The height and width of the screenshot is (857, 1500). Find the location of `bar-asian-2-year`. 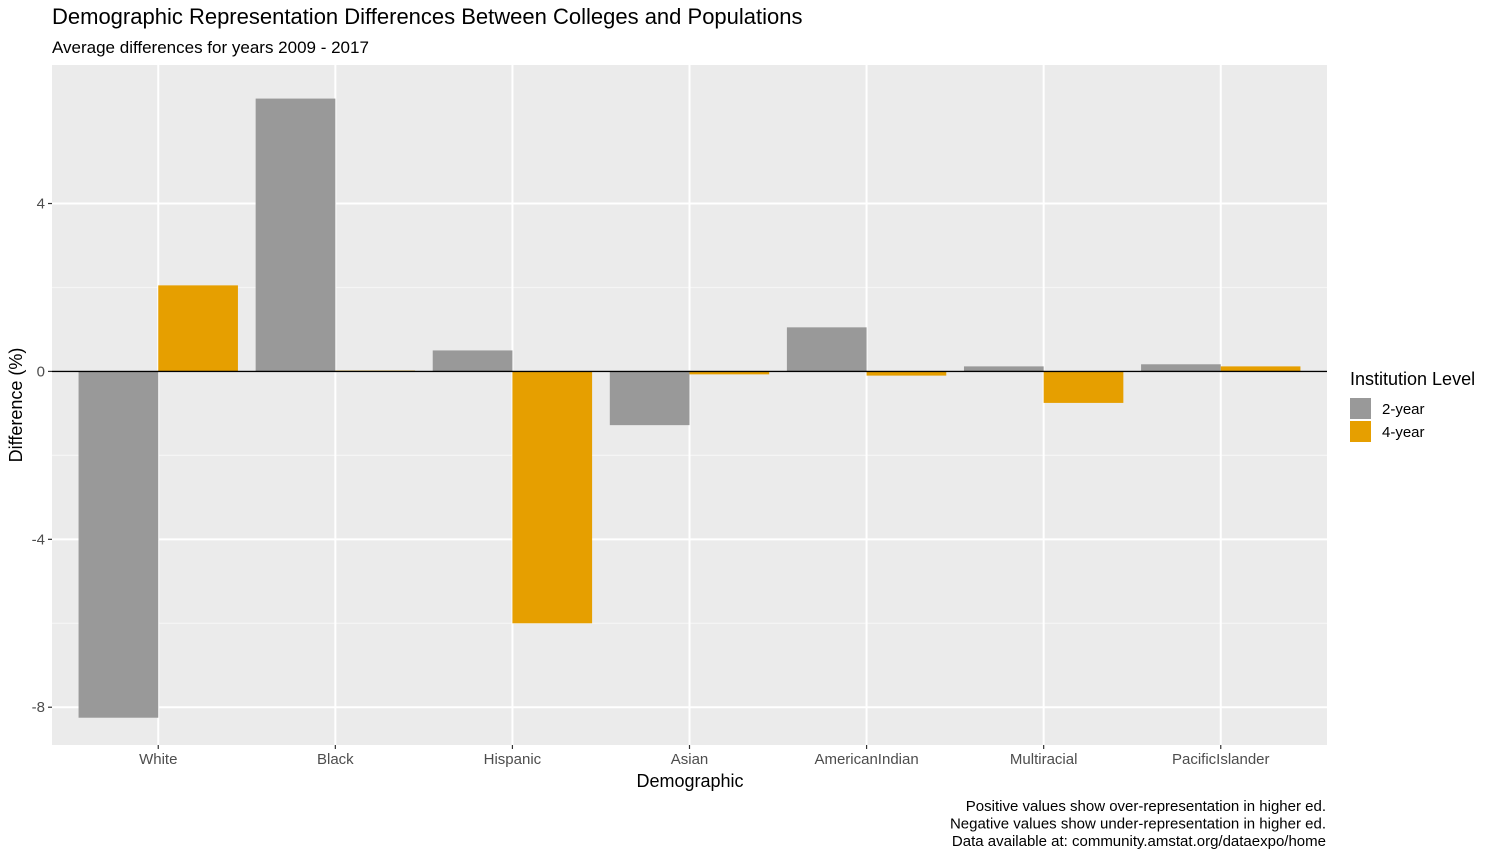

bar-asian-2-year is located at coordinates (649, 398).